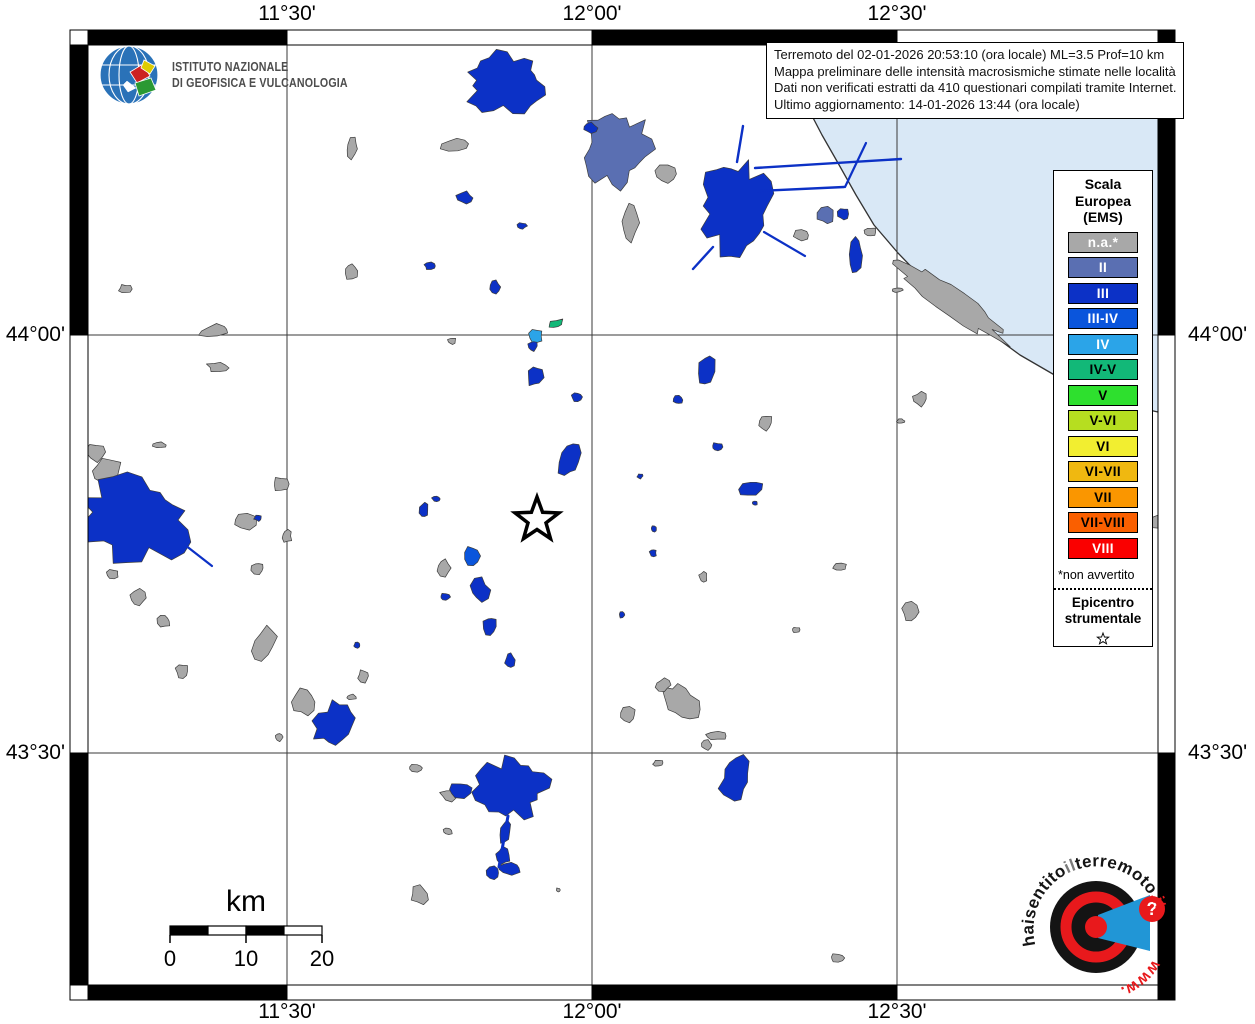  What do you see at coordinates (1103, 602) in the screenshot?
I see `legend-epicenter-line1: Epicentro` at bounding box center [1103, 602].